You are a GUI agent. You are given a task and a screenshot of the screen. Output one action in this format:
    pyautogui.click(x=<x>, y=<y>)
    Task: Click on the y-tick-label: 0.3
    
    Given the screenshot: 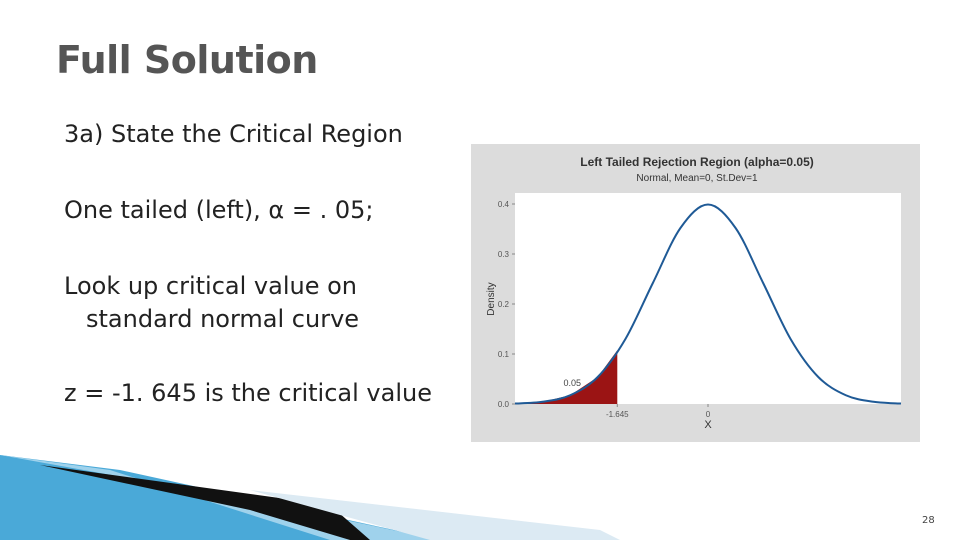 What is the action you would take?
    pyautogui.click(x=504, y=254)
    